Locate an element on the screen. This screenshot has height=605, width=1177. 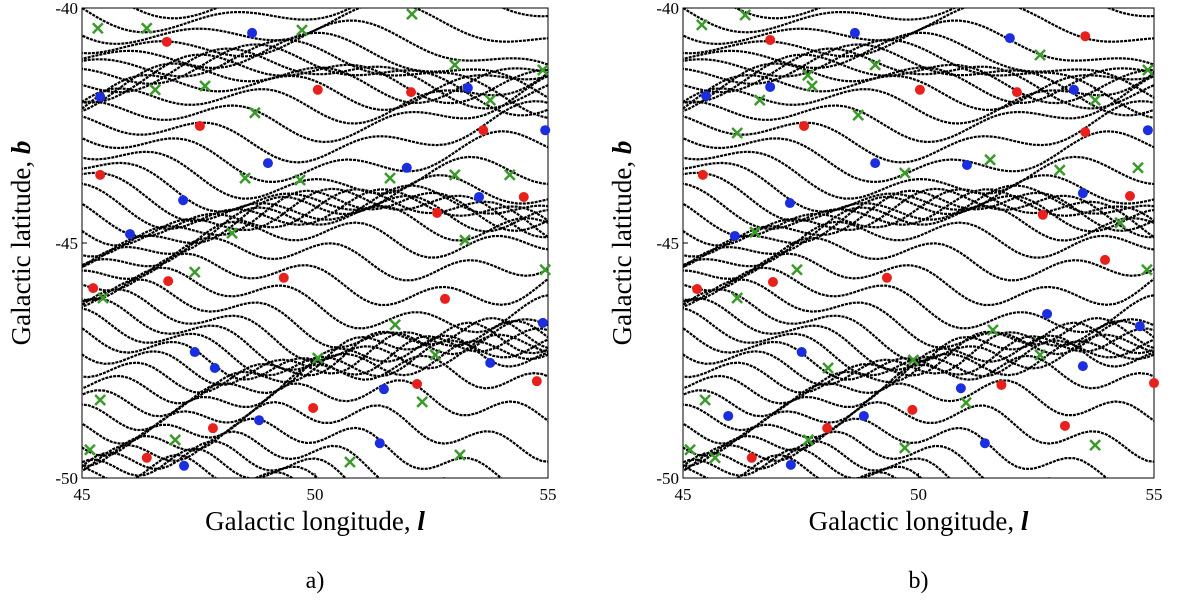
x-axis-label: Galactic longitude, l is located at coordinates (315, 521).